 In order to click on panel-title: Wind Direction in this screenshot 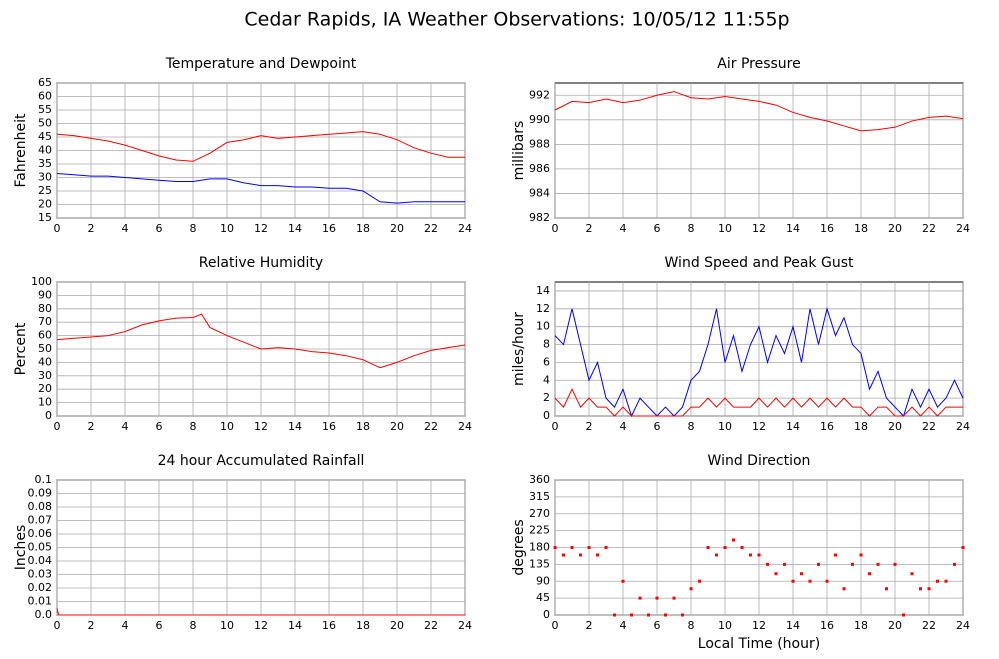, I will do `click(759, 461)`.